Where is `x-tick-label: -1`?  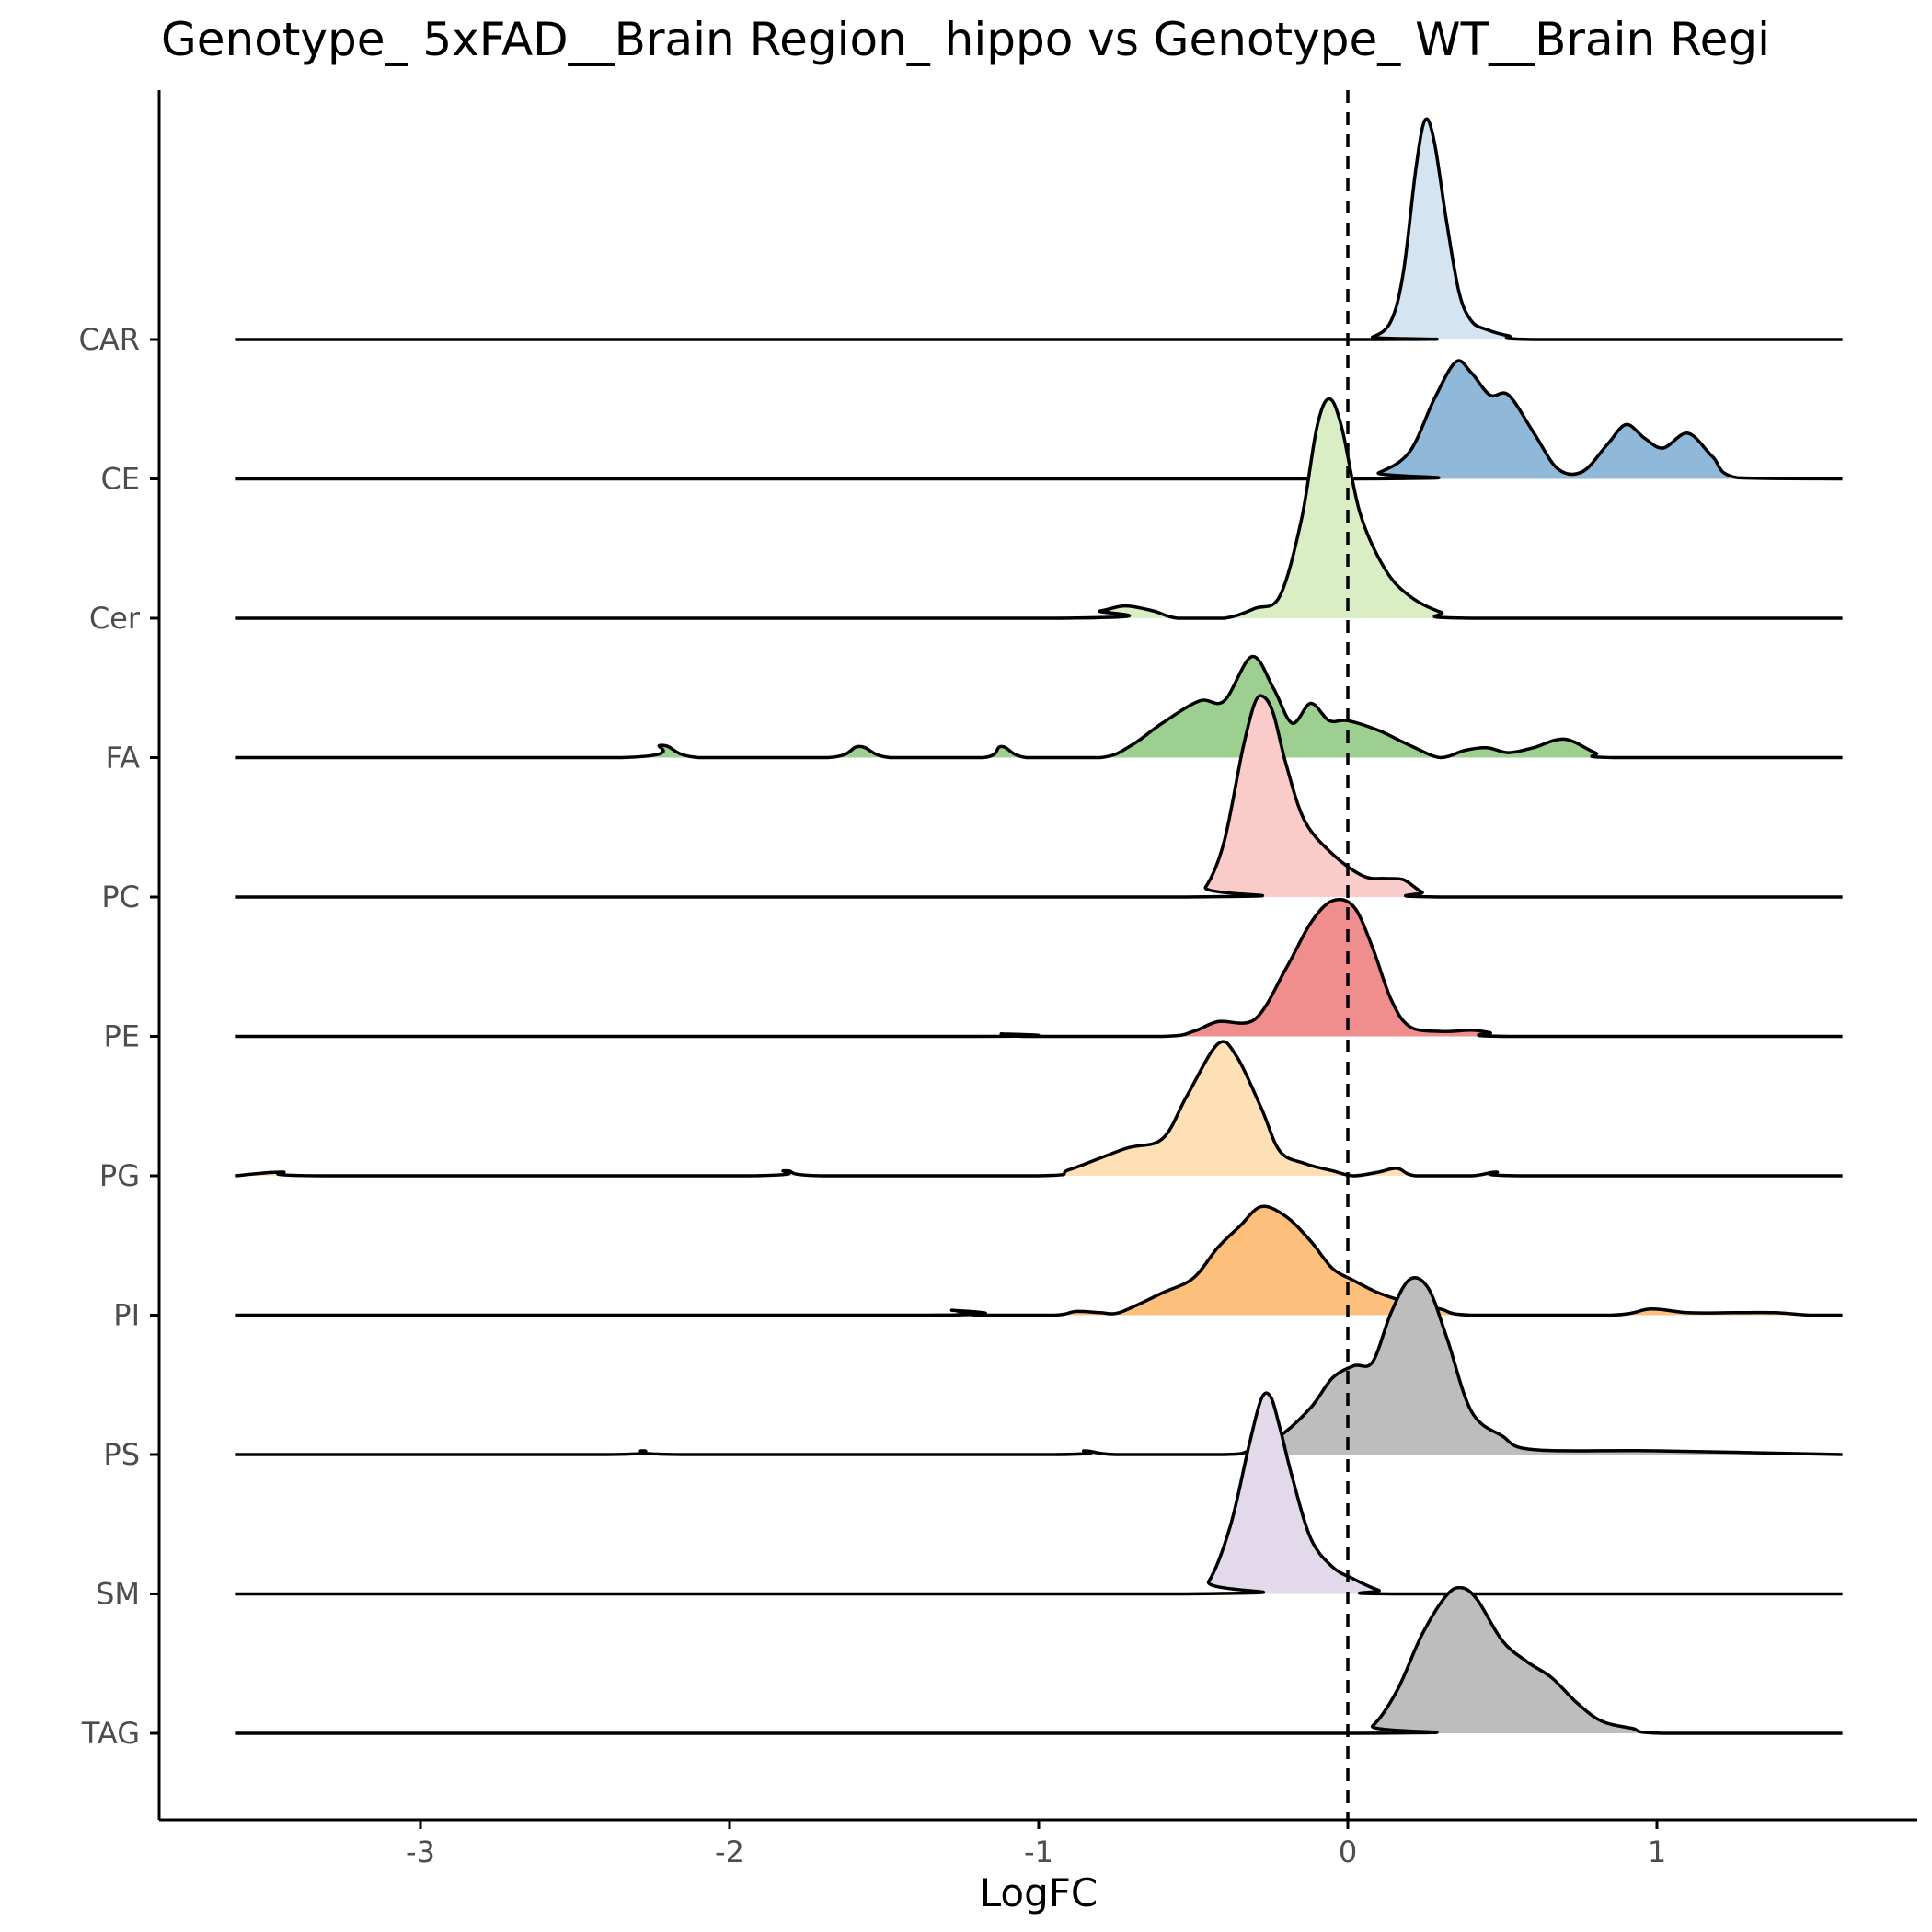 x-tick-label: -1 is located at coordinates (1038, 1851).